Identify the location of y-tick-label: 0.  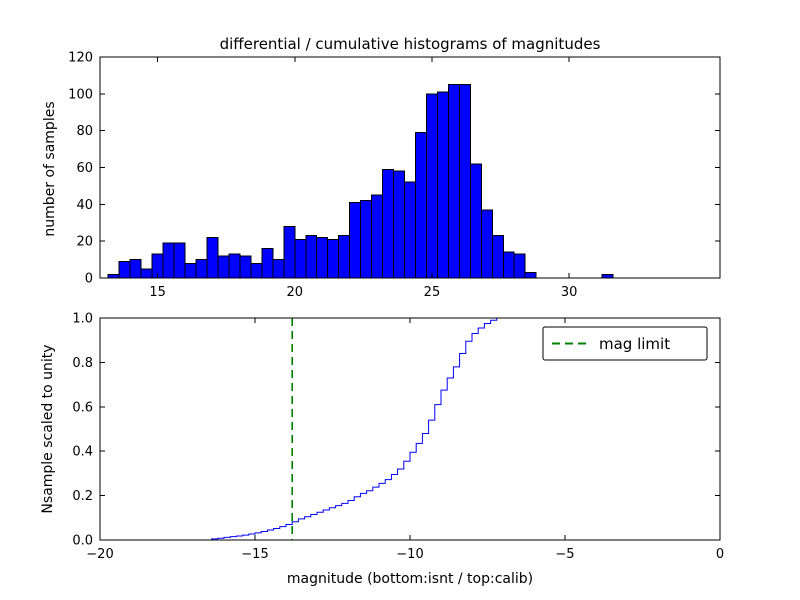
(89, 279).